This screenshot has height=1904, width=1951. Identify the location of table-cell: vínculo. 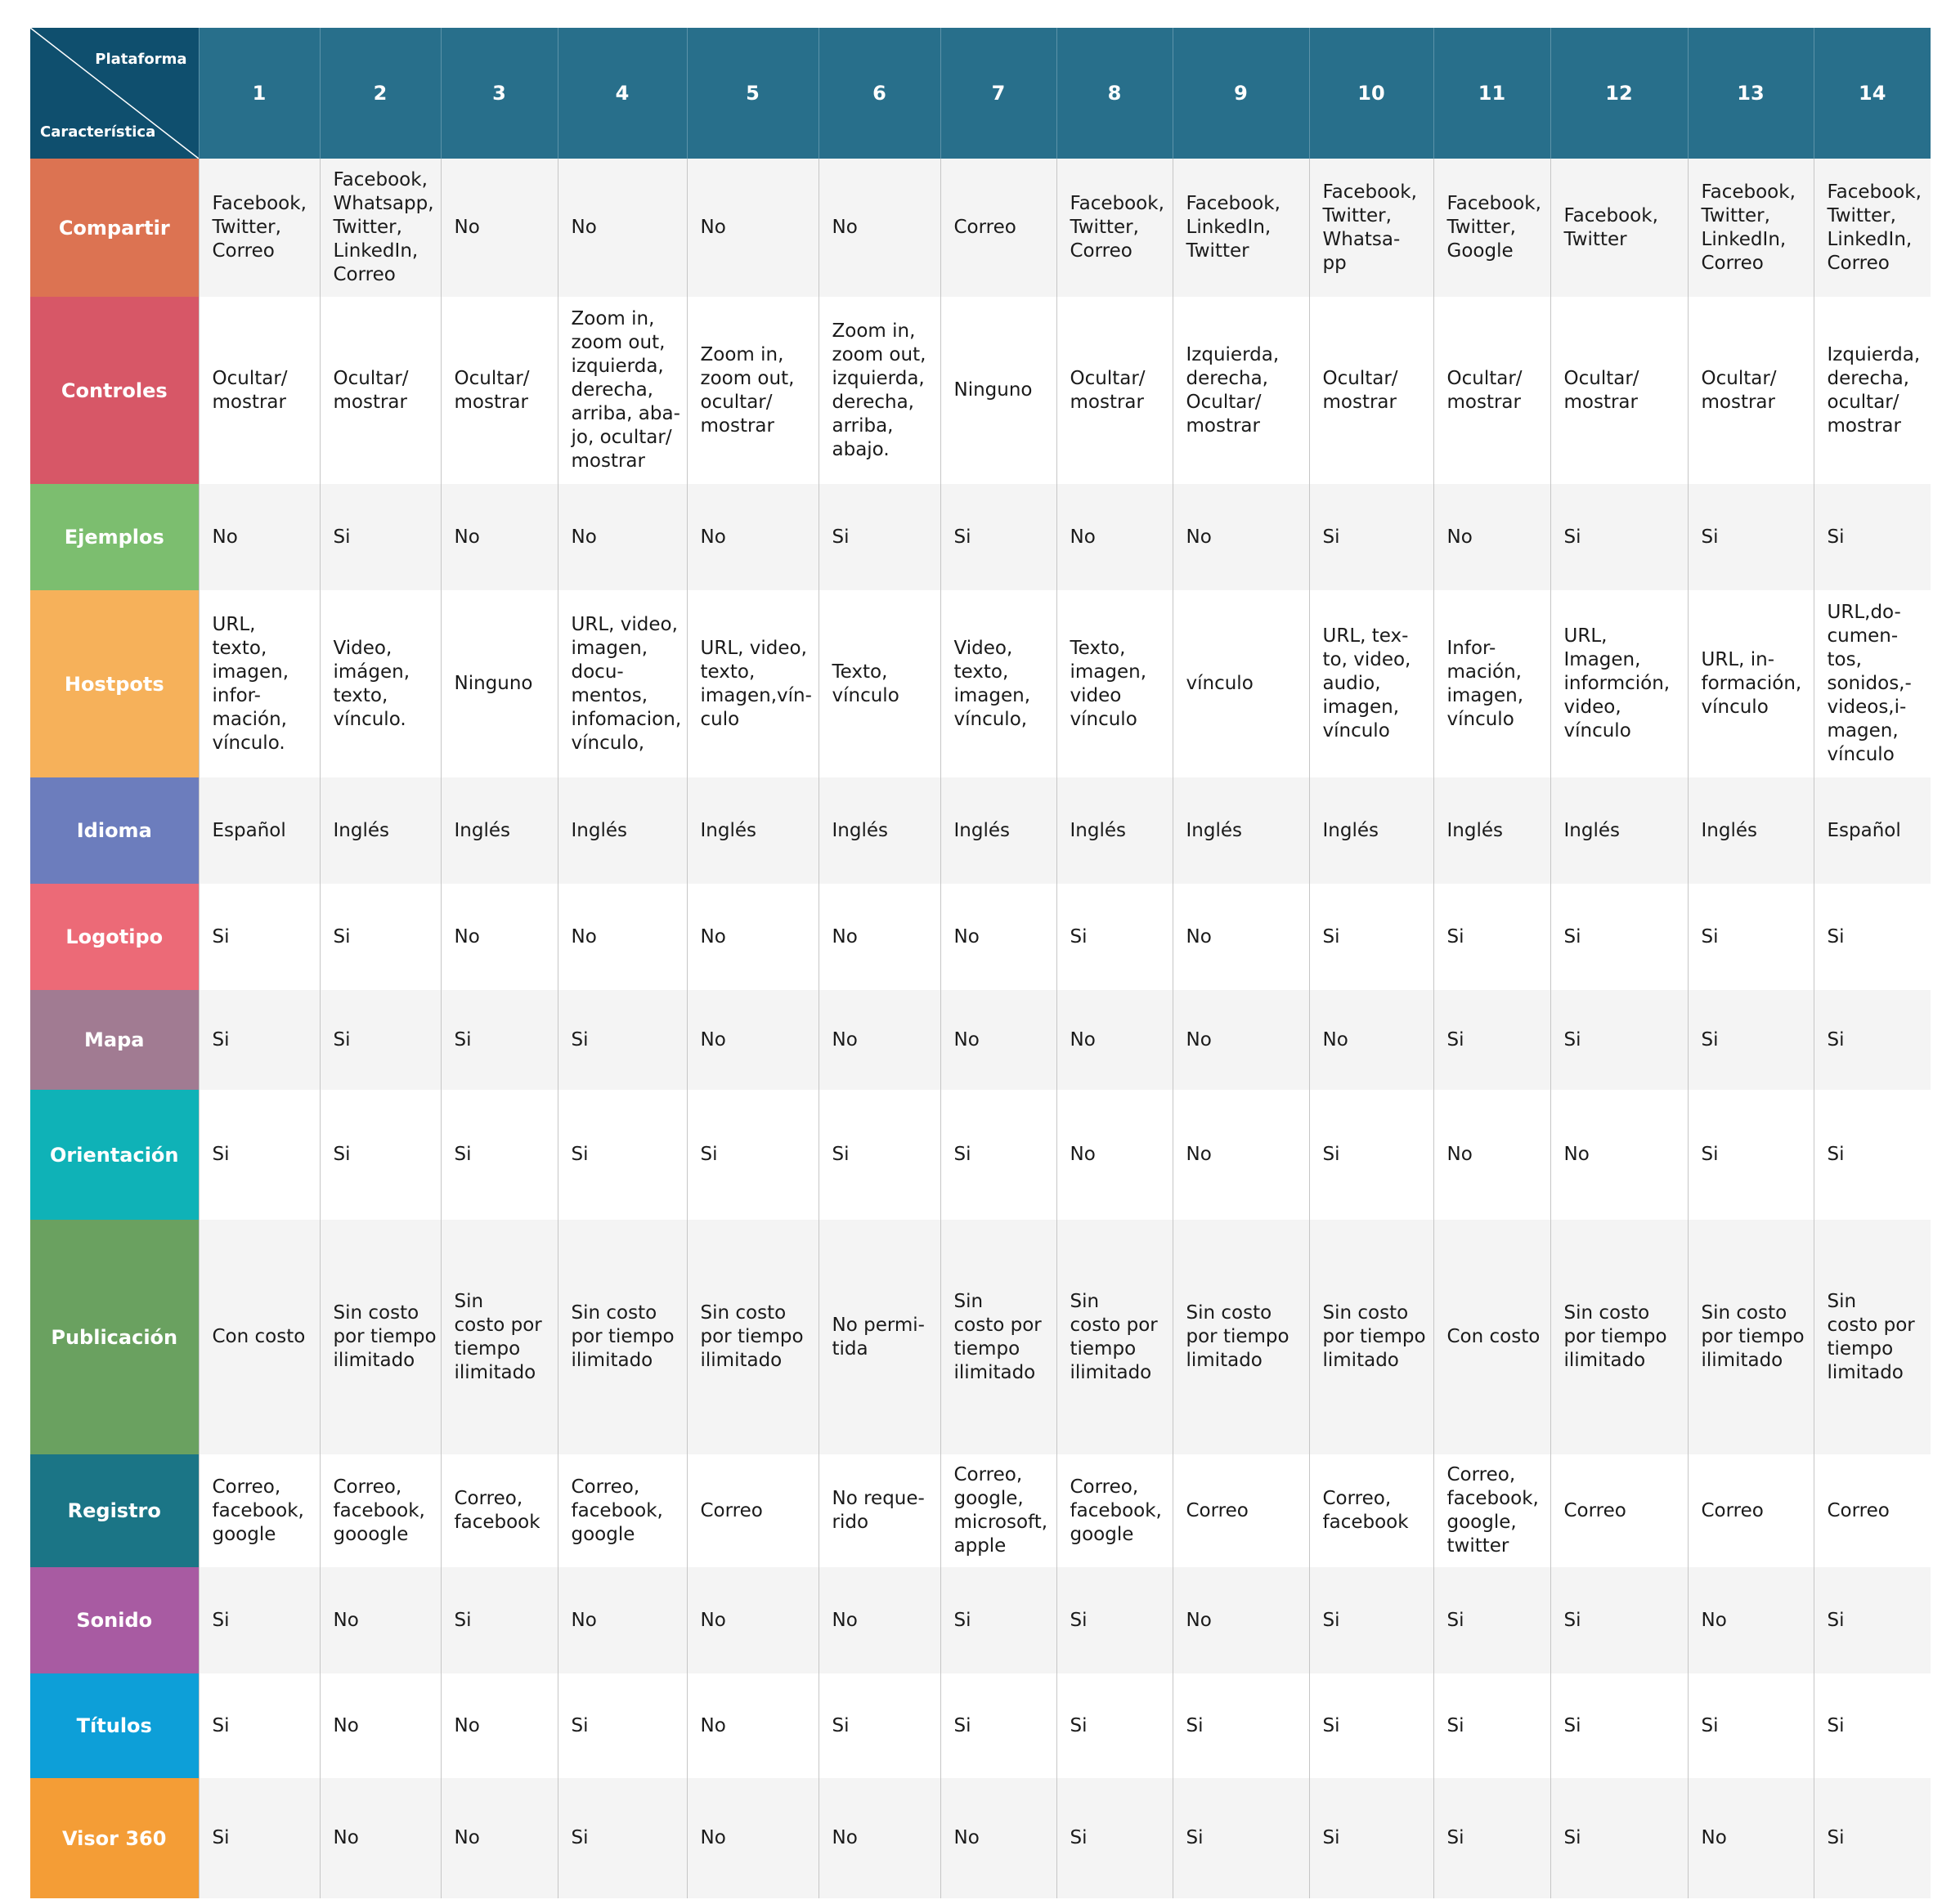
(1240, 683).